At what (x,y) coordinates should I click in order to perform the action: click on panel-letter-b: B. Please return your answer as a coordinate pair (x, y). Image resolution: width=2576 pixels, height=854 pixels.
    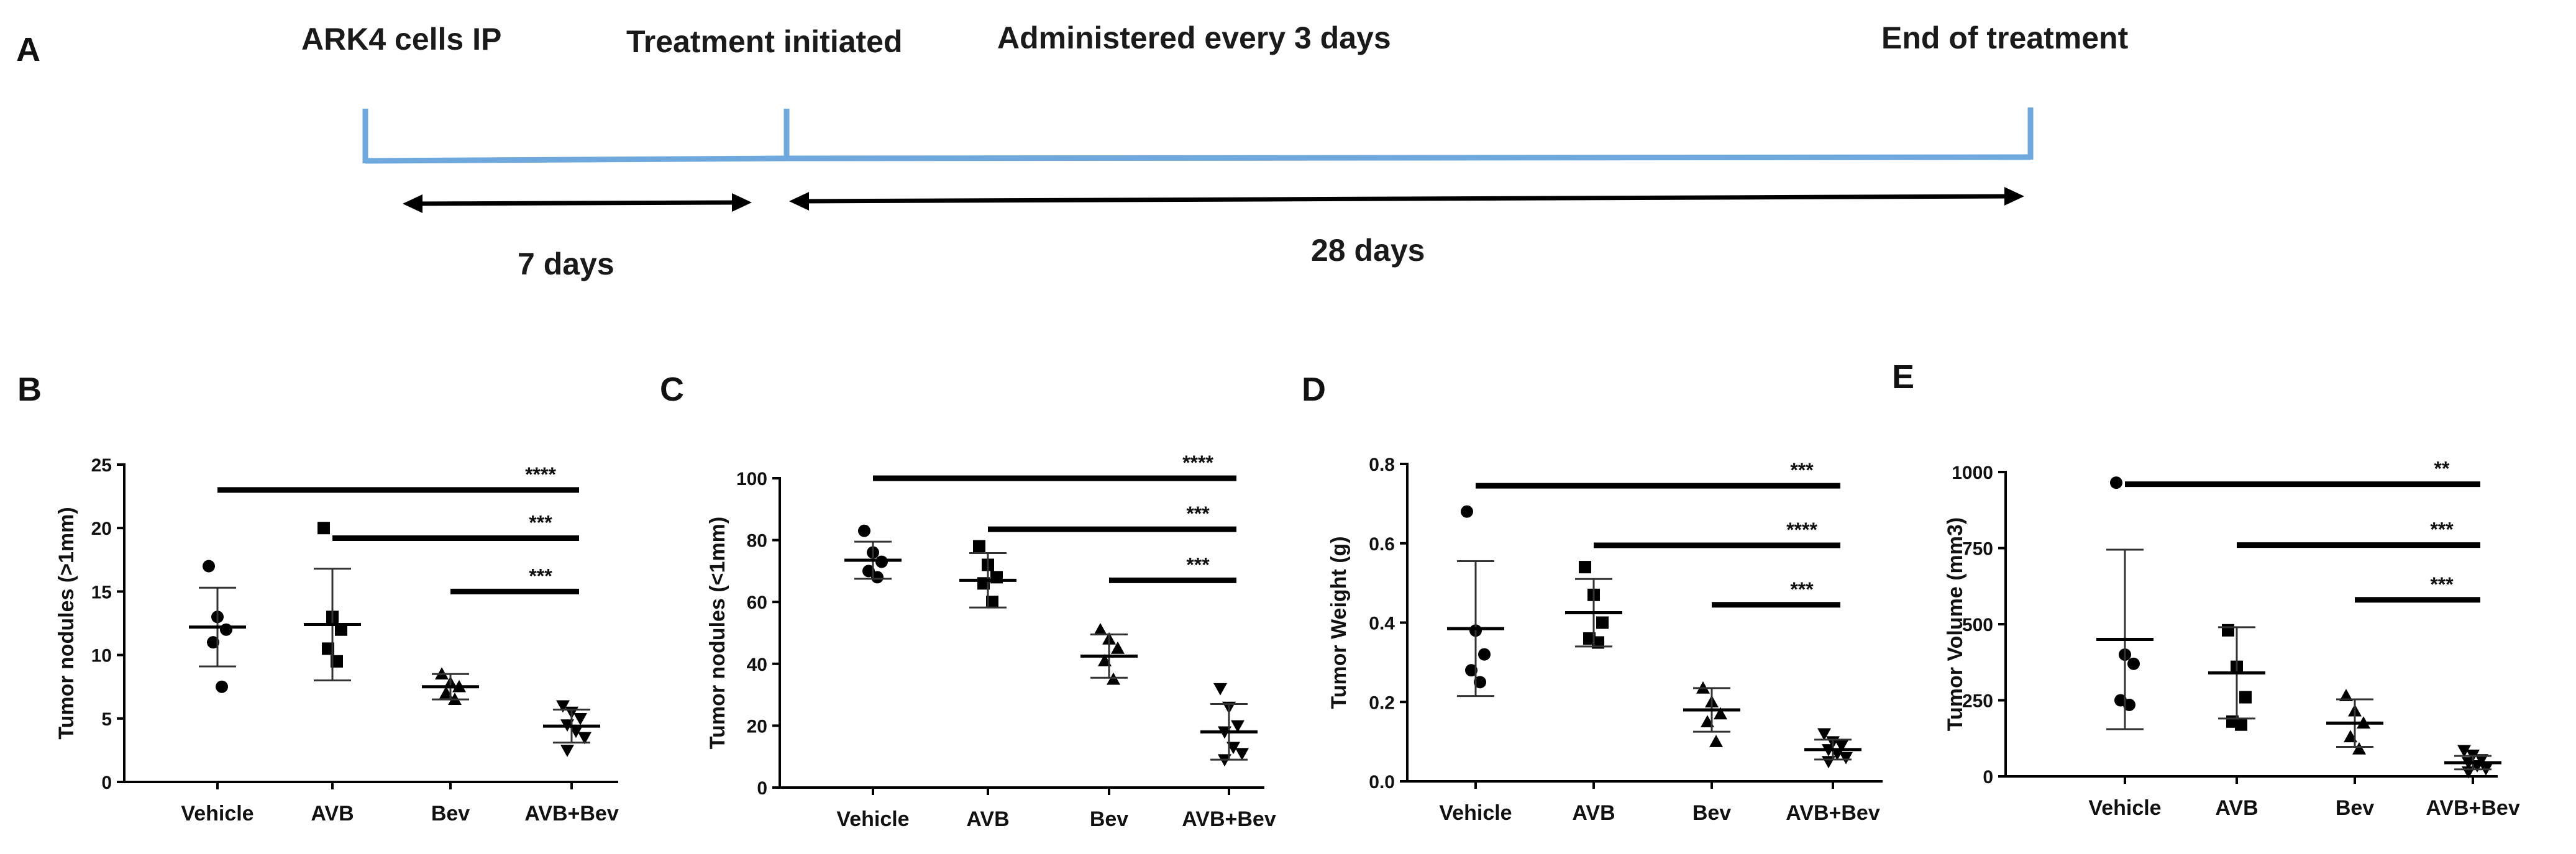
    Looking at the image, I should click on (29, 389).